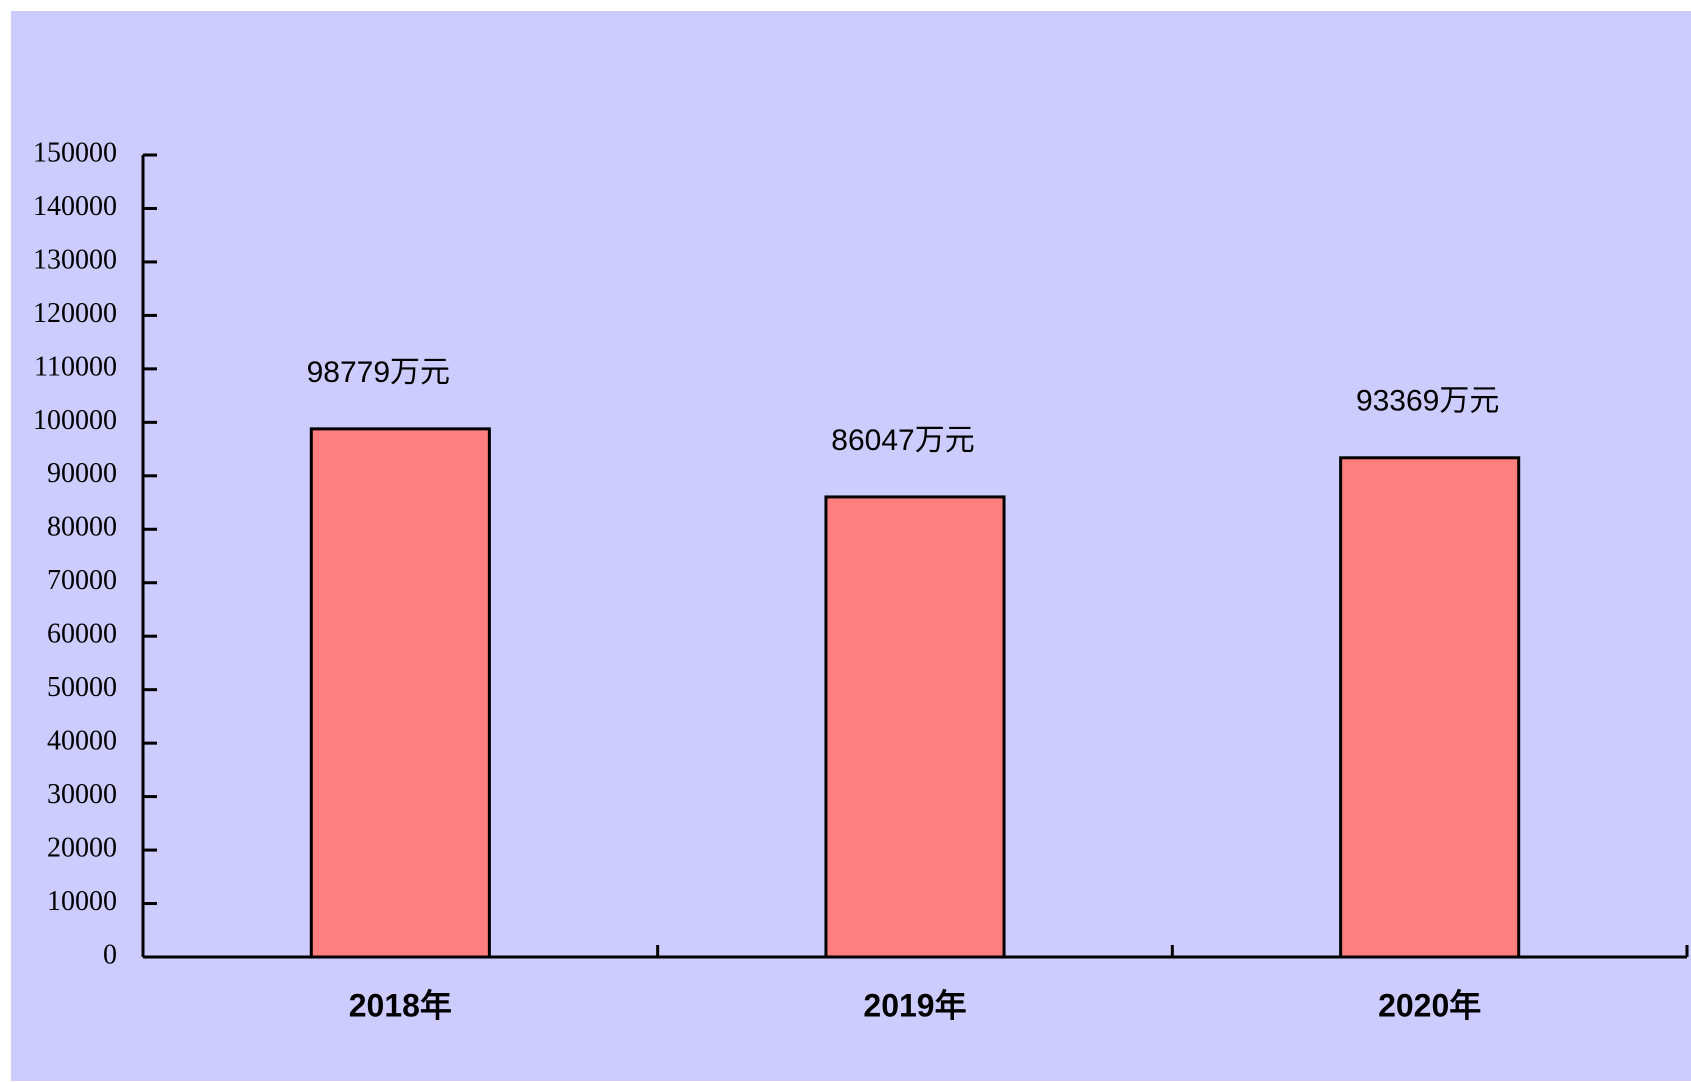 The image size is (1691, 1082). What do you see at coordinates (82, 634) in the screenshot?
I see `y-tick-label: 60000` at bounding box center [82, 634].